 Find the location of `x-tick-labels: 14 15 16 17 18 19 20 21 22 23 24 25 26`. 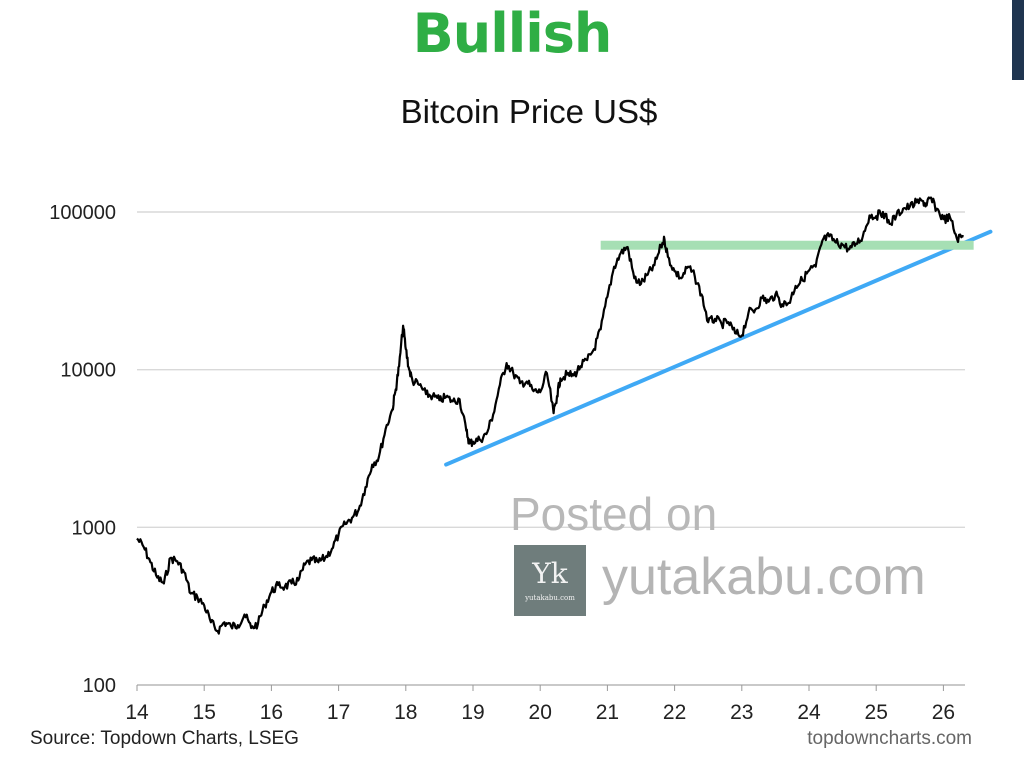

x-tick-labels: 14 15 16 17 18 19 20 21 22 23 24 25 26 is located at coordinates (545, 704).